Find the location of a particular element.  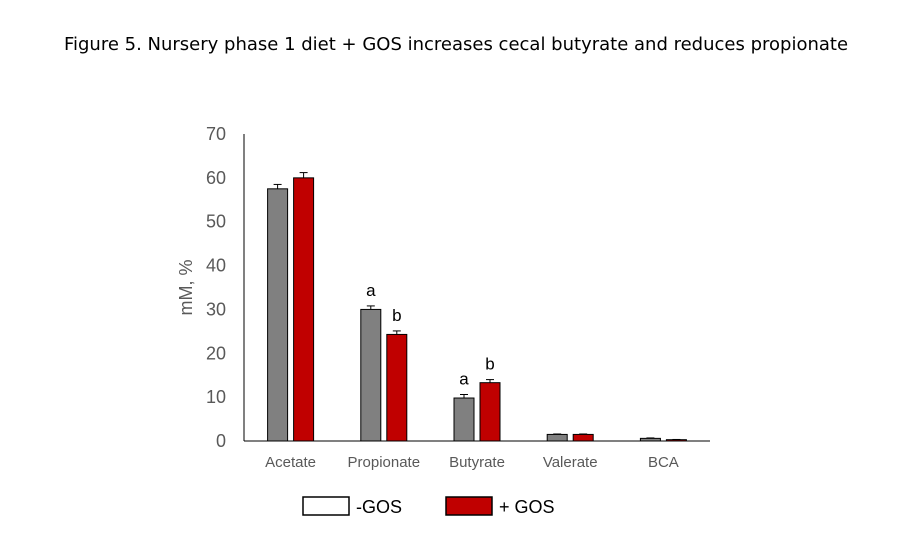

x-tick-label: Acetate is located at coordinates (290, 462).